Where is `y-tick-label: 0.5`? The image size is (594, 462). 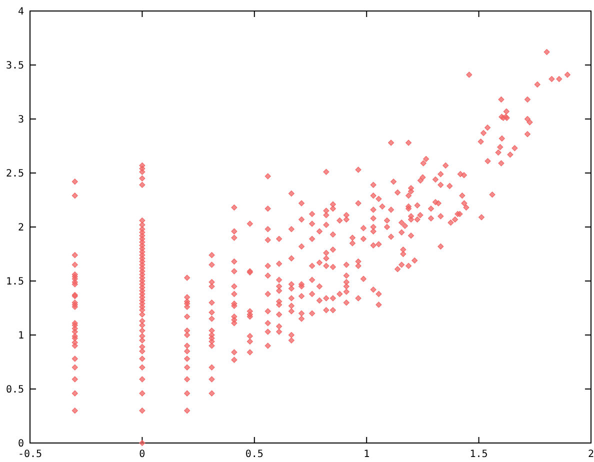 y-tick-label: 0.5 is located at coordinates (15, 390).